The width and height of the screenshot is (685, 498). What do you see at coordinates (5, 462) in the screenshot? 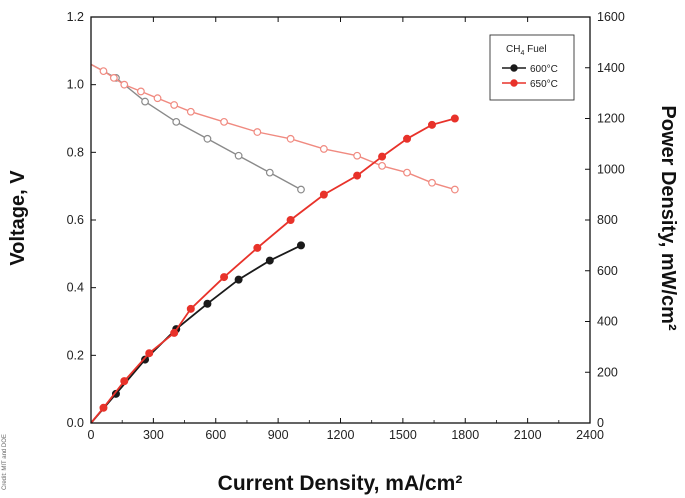
I see `side-credit-text: Credit: MIT and DOE` at bounding box center [5, 462].